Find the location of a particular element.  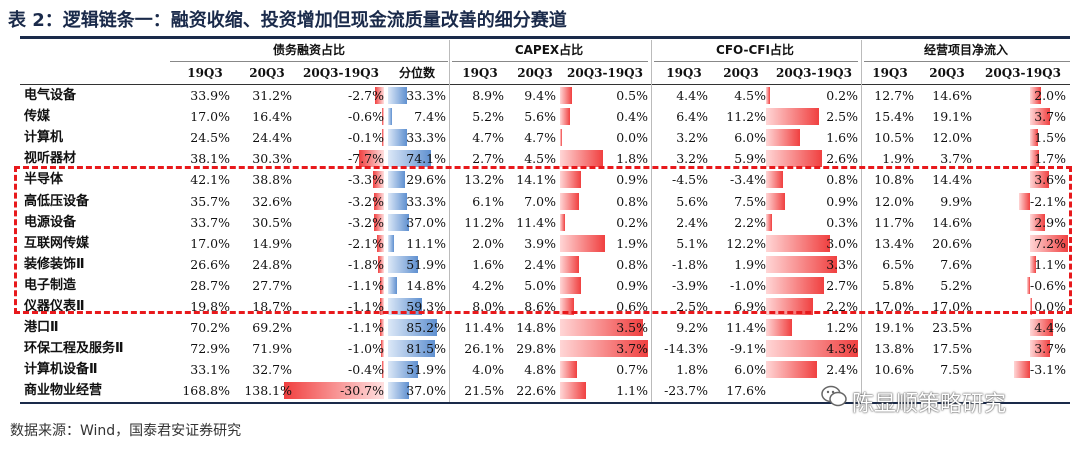

dd-cell: -7.7% is located at coordinates (366, 159).